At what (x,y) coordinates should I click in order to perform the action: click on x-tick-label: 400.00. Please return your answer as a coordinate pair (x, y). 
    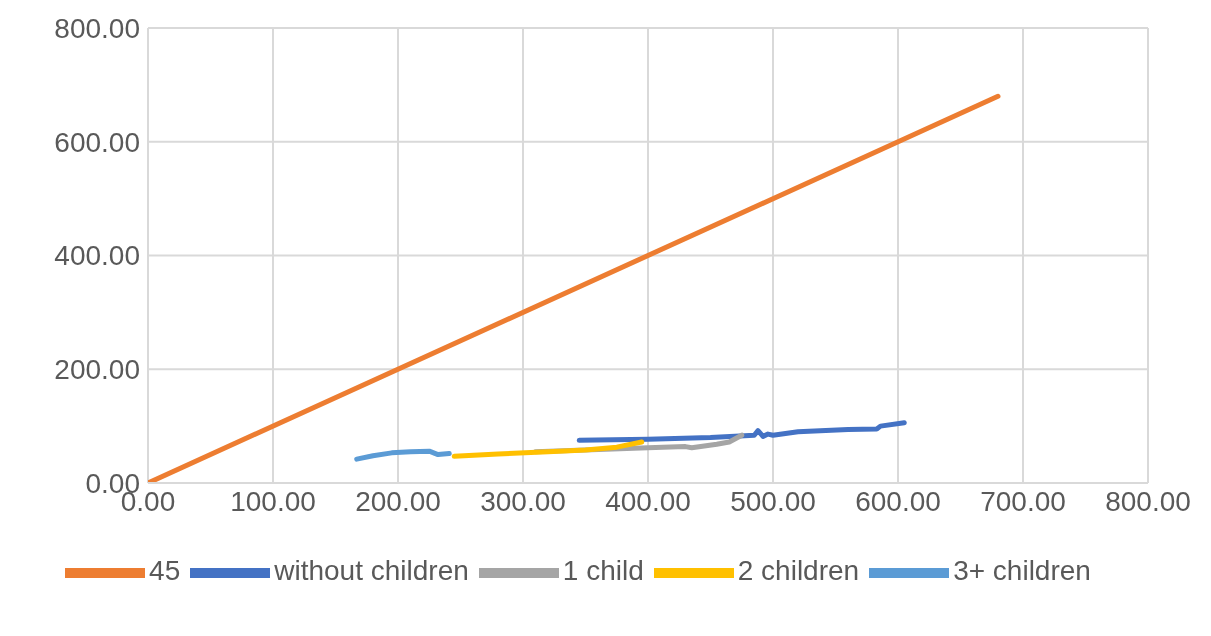
    Looking at the image, I should click on (648, 501).